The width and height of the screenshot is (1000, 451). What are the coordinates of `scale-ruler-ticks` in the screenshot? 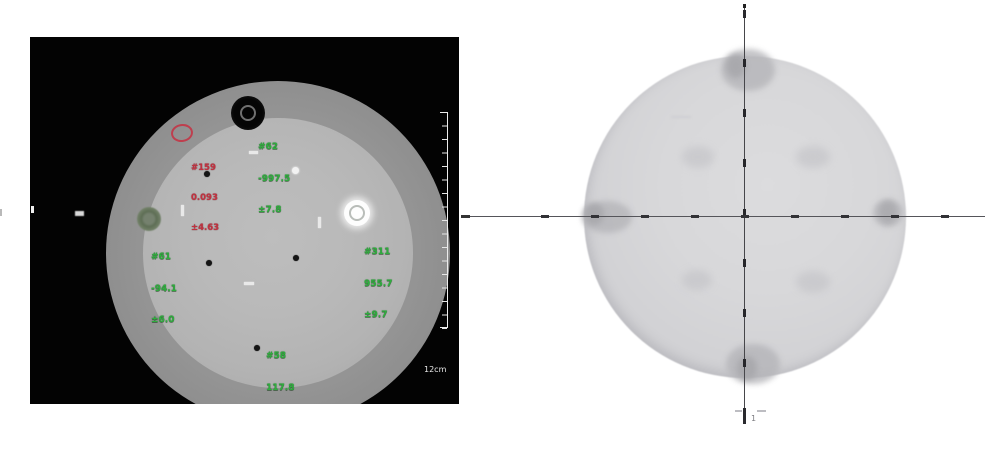 It's located at (444, 220).